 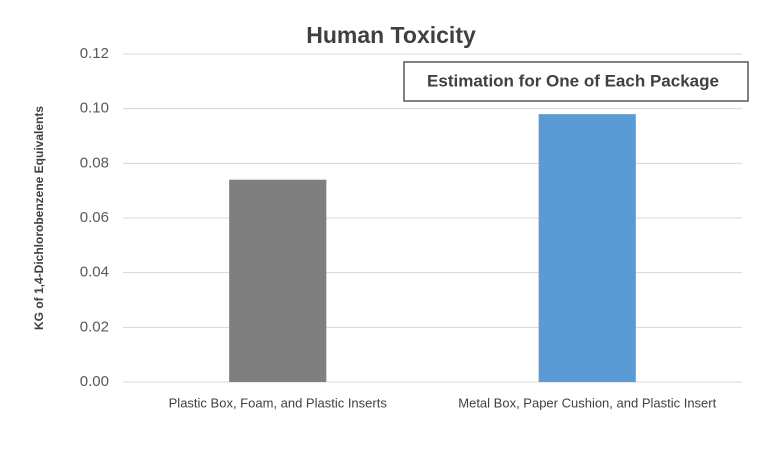 What do you see at coordinates (94, 108) in the screenshot?
I see `y-tick-label: 0.10` at bounding box center [94, 108].